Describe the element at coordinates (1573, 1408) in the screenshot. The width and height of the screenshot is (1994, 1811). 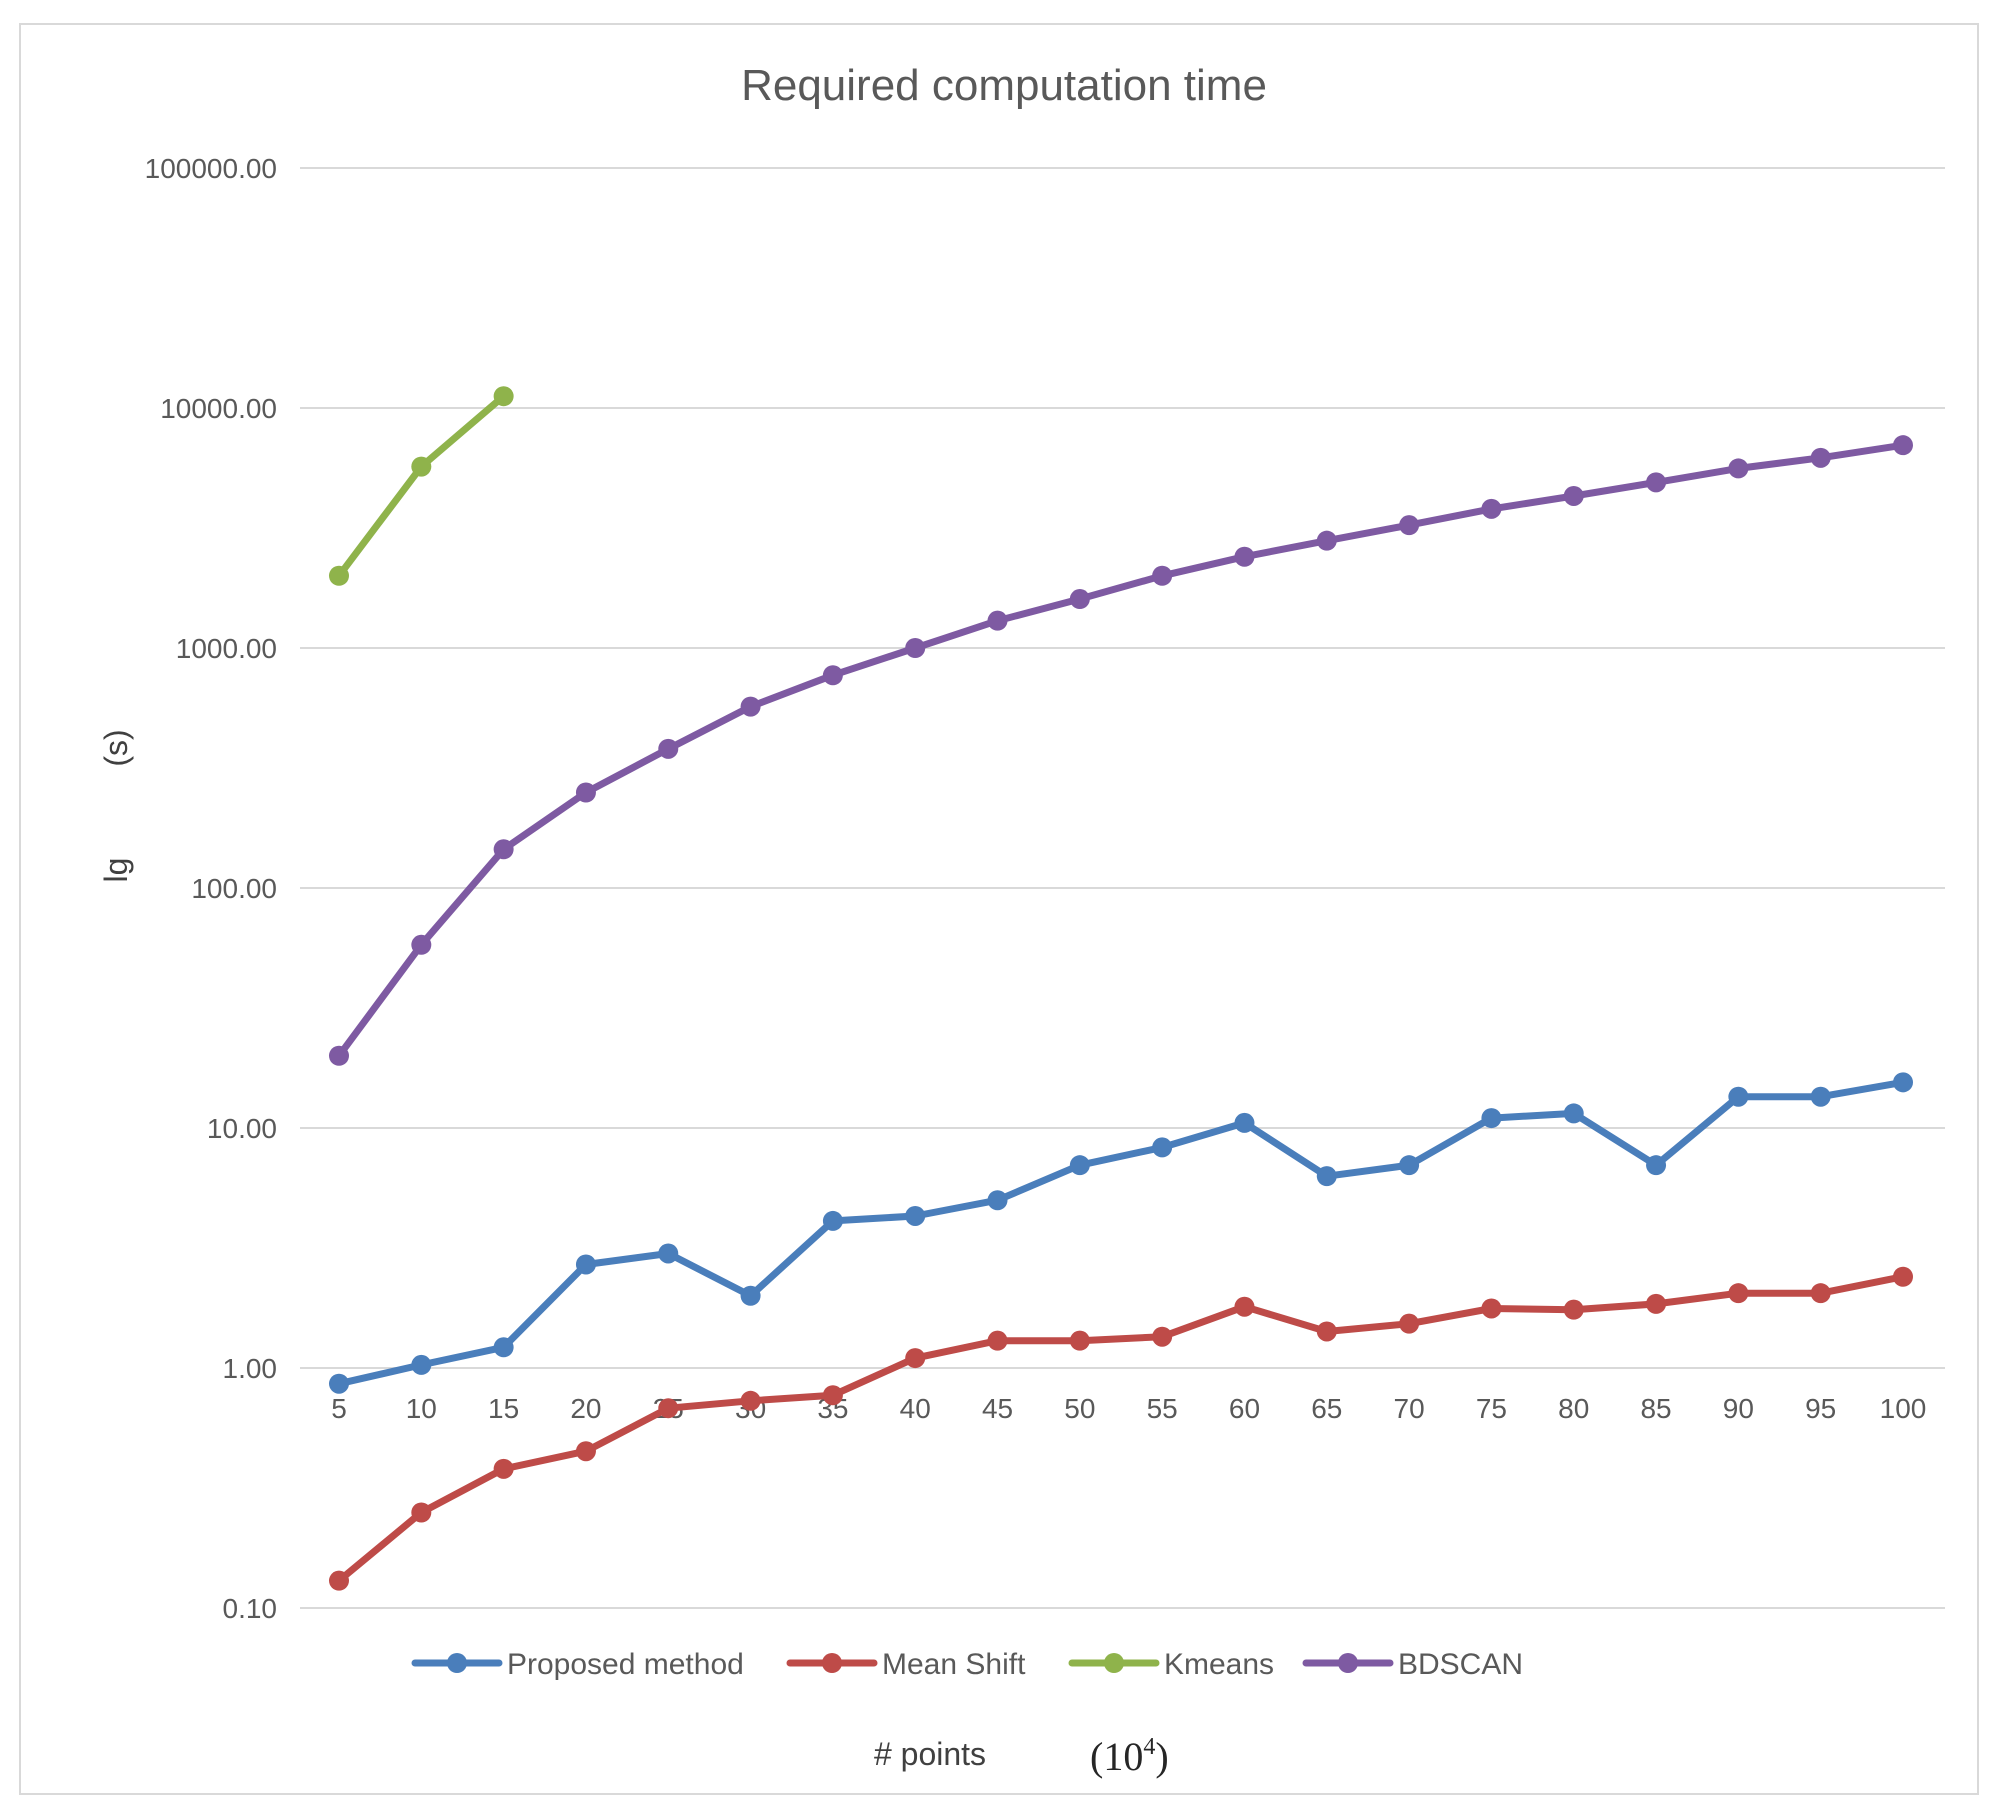
I see `x-tick-label: 80` at that location.